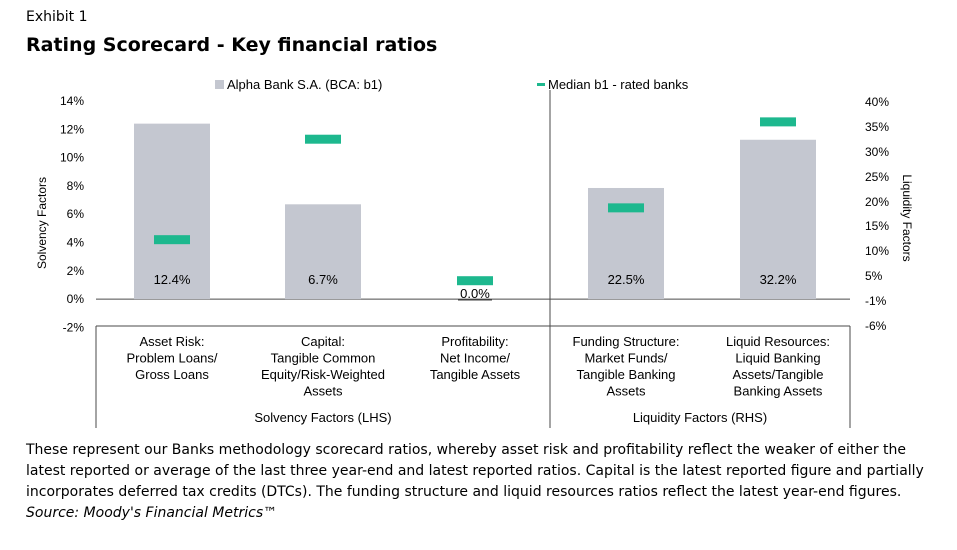 This screenshot has height=550, width=957. Describe the element at coordinates (76, 299) in the screenshot. I see `left-tick-label: 0%` at that location.